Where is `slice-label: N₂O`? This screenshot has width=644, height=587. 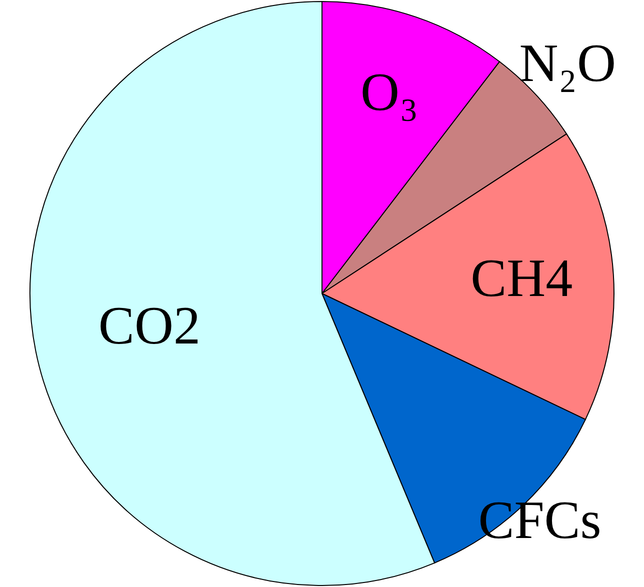 slice-label: N₂O is located at coordinates (567, 63).